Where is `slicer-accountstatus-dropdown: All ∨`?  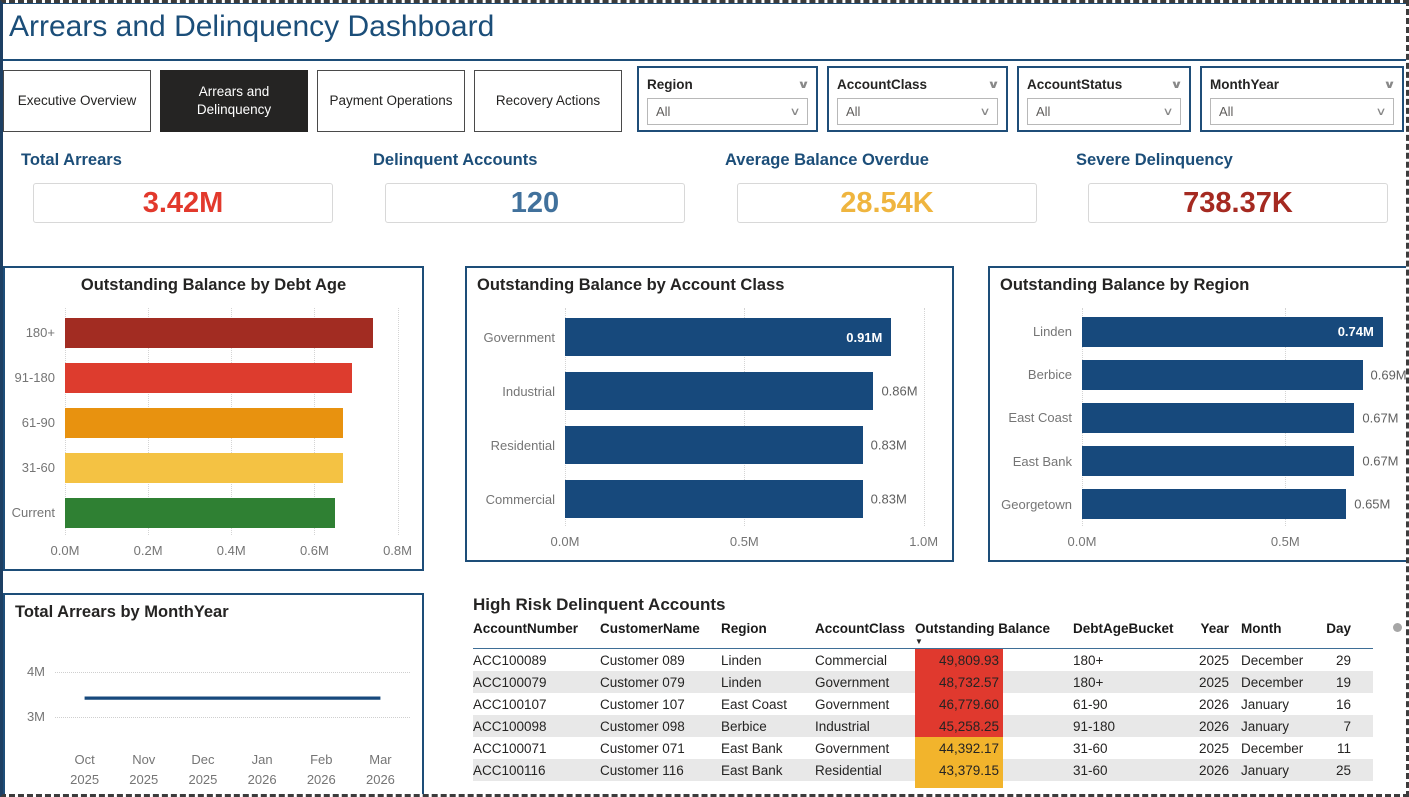 slicer-accountstatus-dropdown: All ∨ is located at coordinates (1104, 111).